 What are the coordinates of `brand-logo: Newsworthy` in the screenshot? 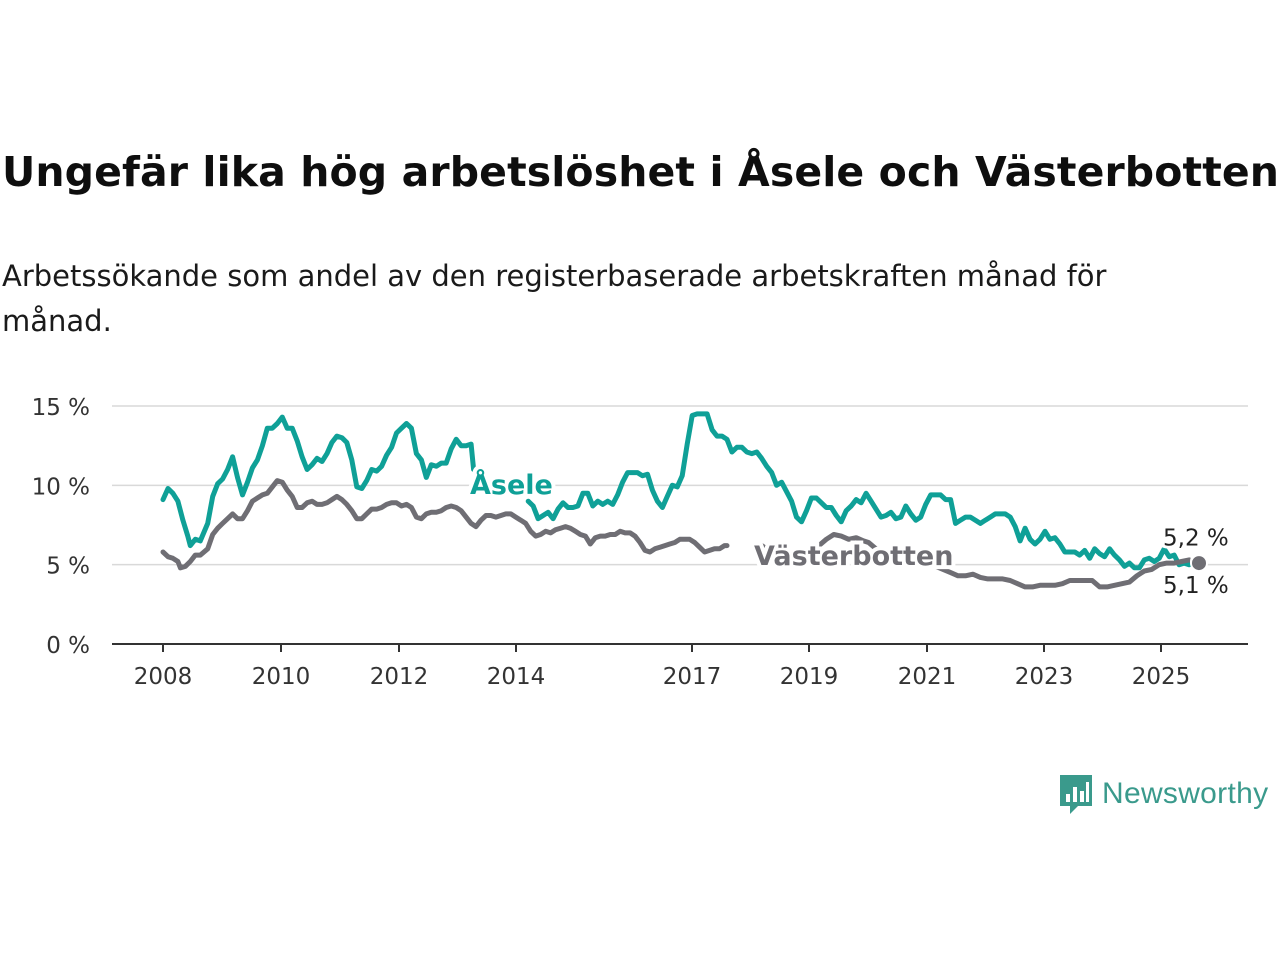 It's located at (1163, 794).